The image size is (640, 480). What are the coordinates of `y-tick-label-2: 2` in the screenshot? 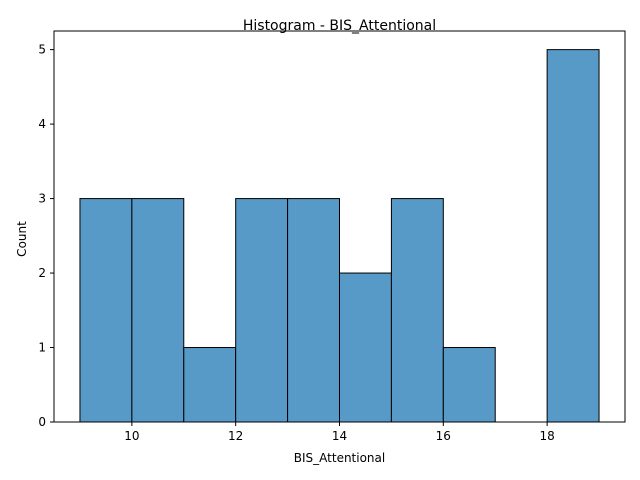 It's located at (42, 273).